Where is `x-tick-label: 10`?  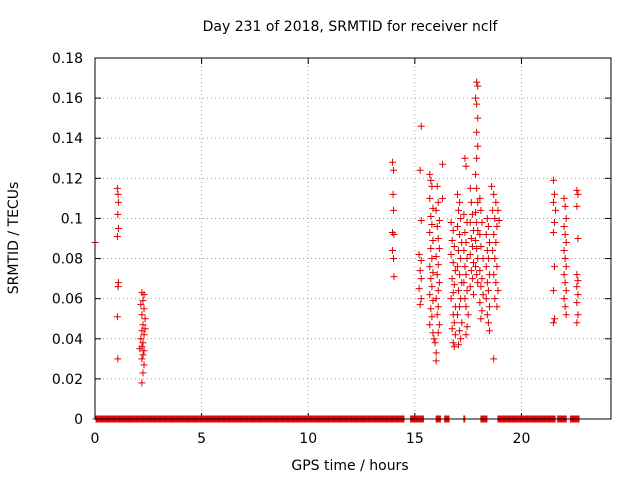
x-tick-label: 10 is located at coordinates (308, 439).